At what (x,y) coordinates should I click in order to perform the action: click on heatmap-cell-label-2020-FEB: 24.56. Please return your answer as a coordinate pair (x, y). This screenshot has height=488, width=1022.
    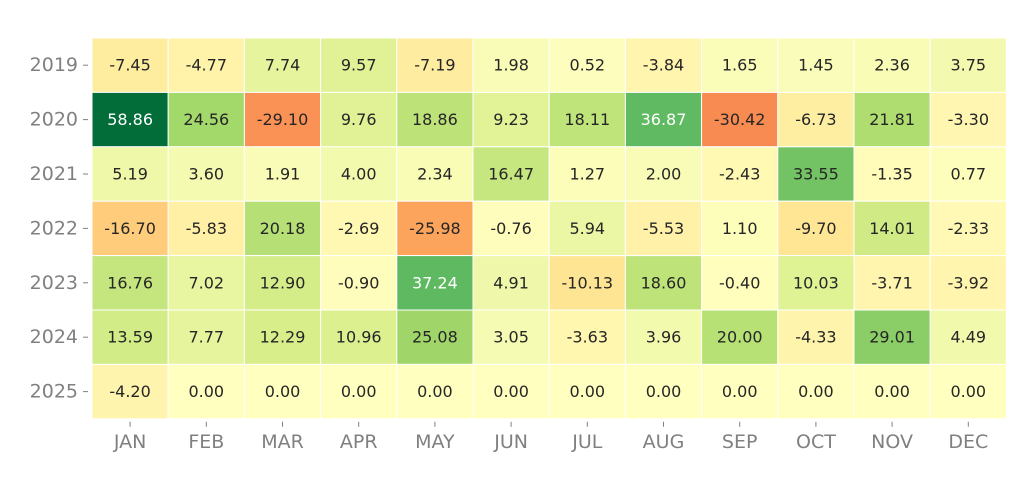
    Looking at the image, I should click on (206, 119).